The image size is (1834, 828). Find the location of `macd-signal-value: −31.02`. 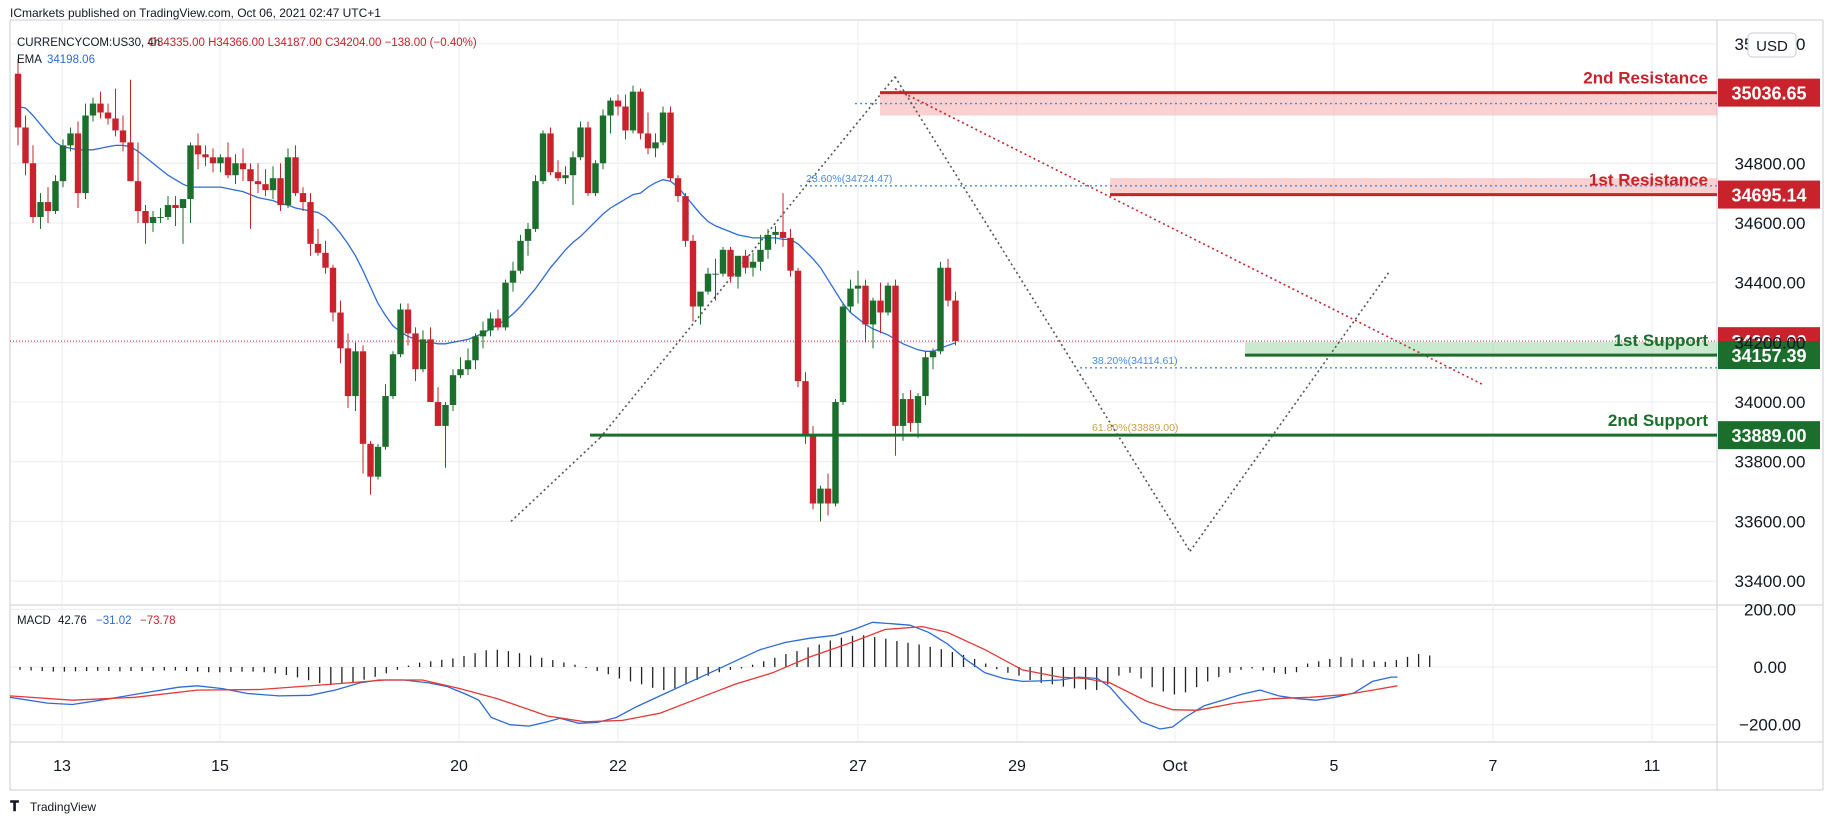

macd-signal-value: −31.02 is located at coordinates (114, 621).